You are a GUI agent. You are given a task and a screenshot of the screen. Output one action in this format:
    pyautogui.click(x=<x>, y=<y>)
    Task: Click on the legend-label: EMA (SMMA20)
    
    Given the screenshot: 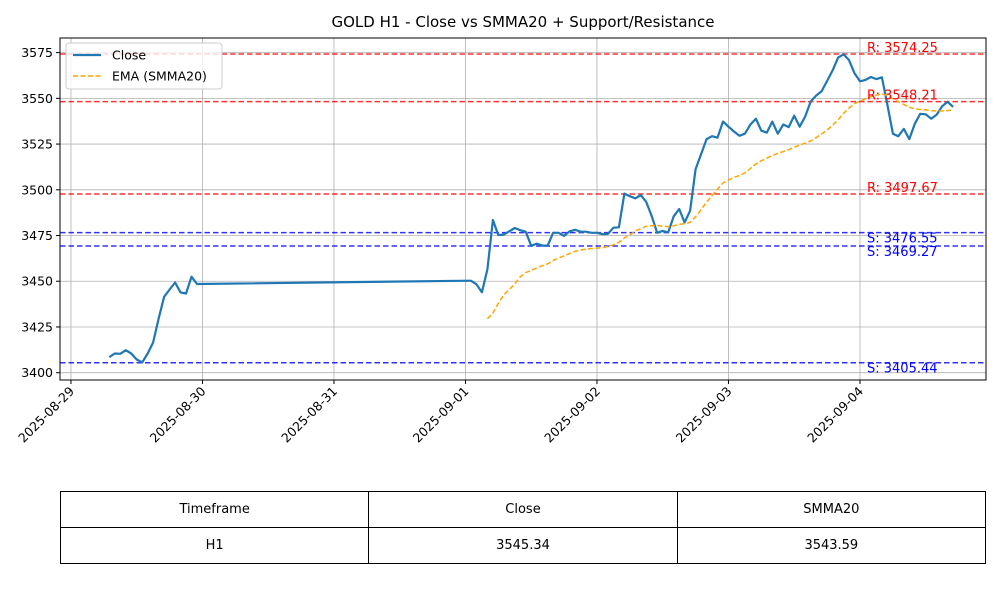 What is the action you would take?
    pyautogui.click(x=159, y=76)
    